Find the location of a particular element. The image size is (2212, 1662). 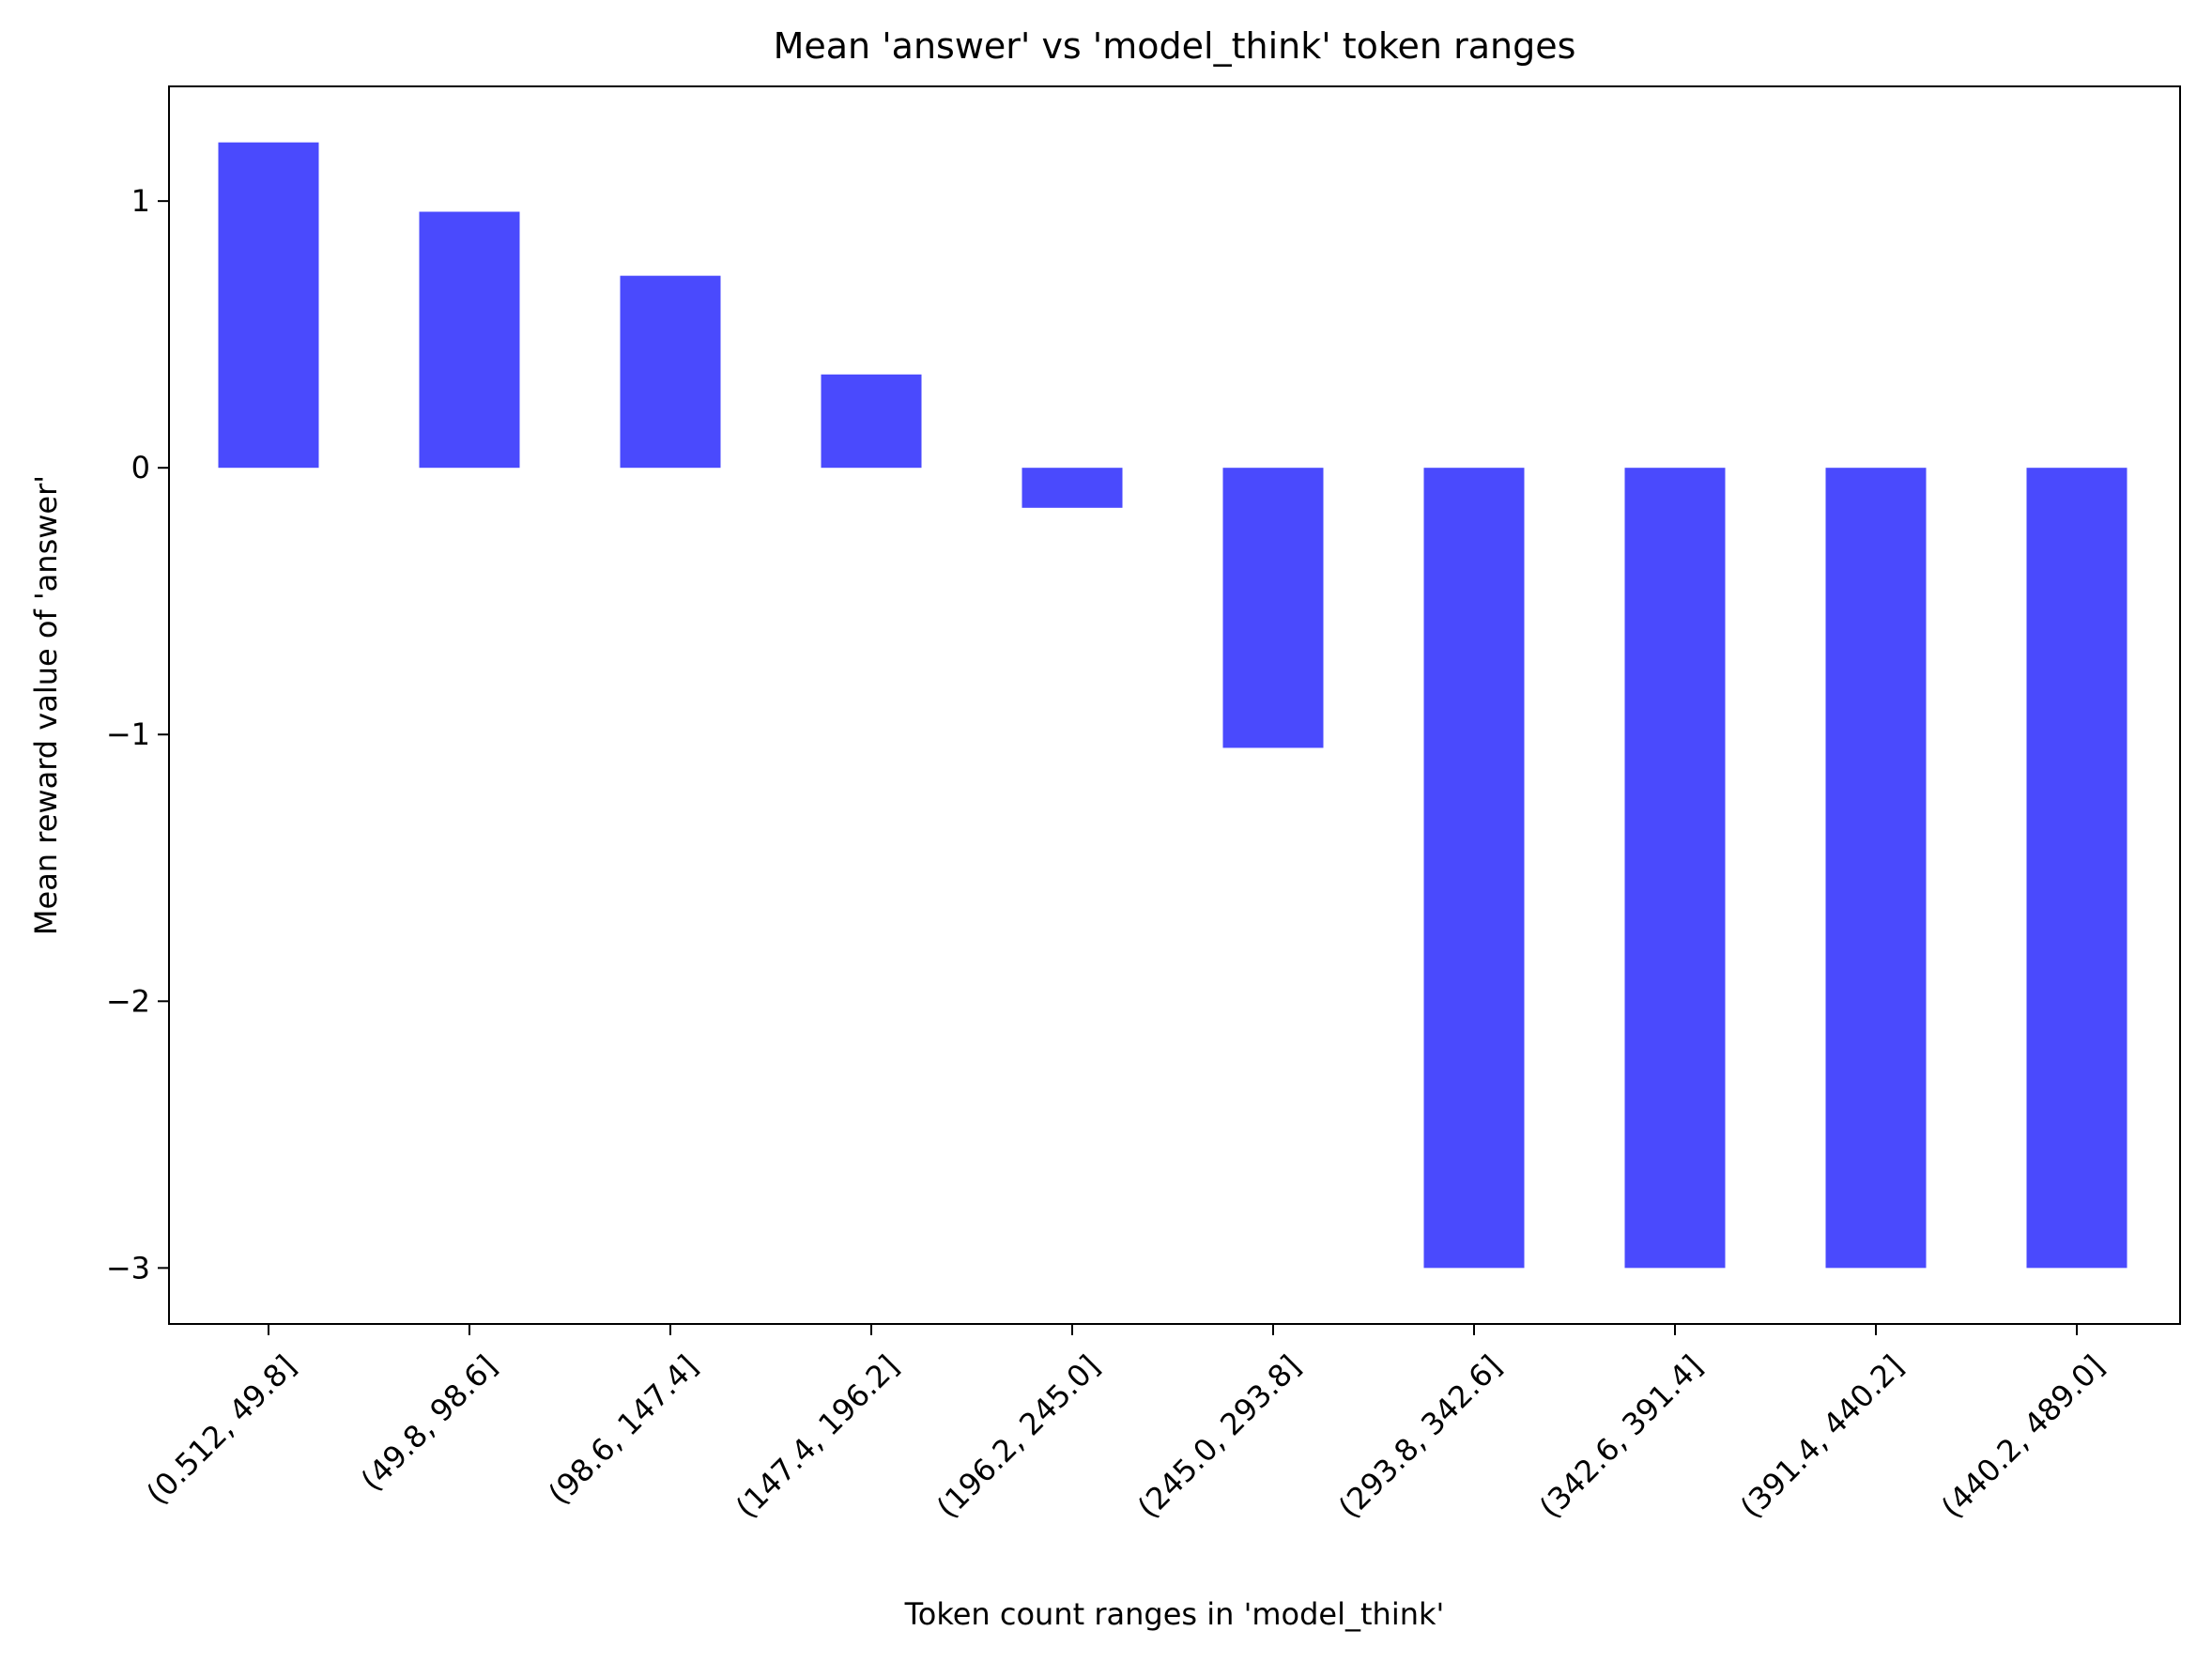

x-tick-label: (49.8, 98.6] is located at coordinates (429, 1423).